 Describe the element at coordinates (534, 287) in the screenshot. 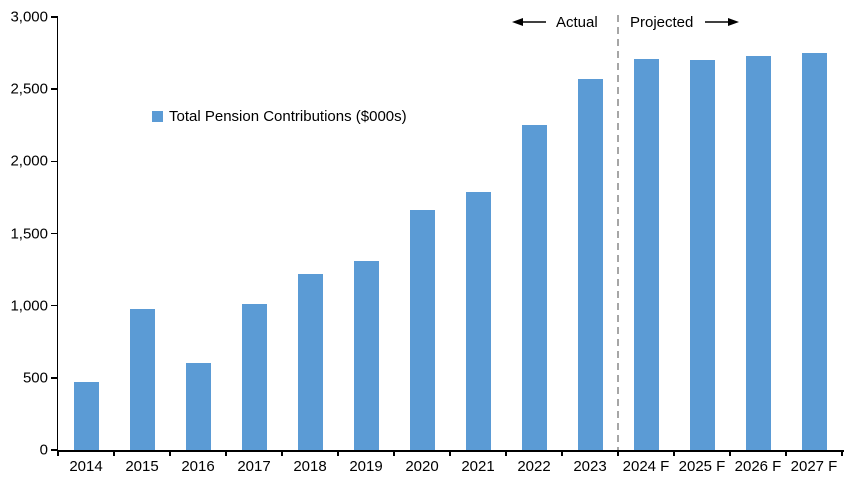

I see `bar-2022` at that location.